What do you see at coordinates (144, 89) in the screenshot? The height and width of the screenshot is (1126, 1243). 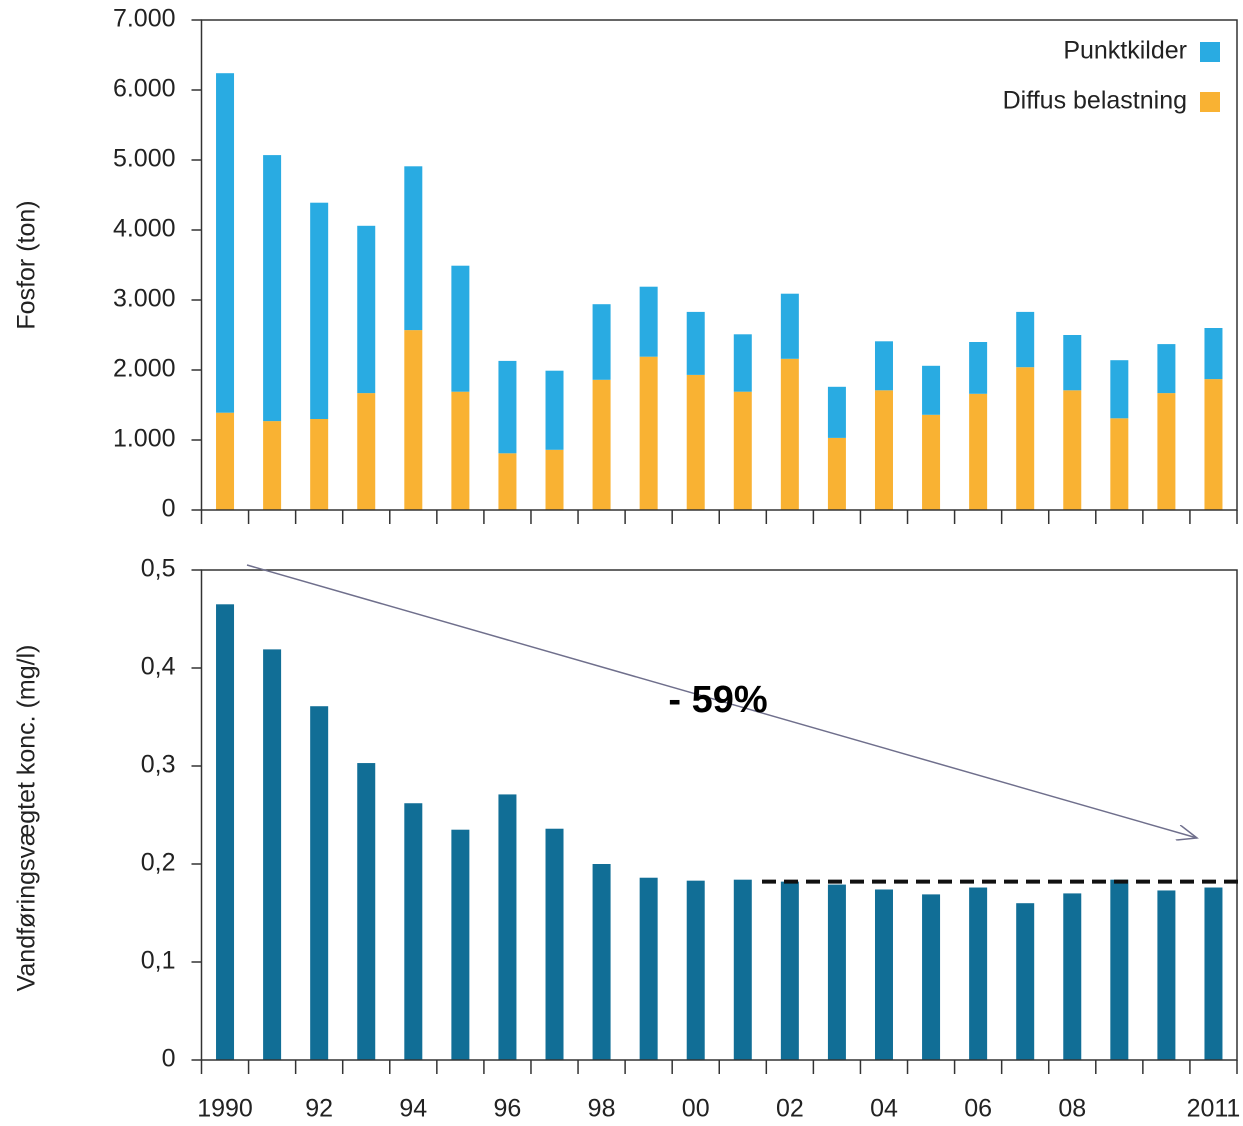 I see `y-tick-label: 6.000` at bounding box center [144, 89].